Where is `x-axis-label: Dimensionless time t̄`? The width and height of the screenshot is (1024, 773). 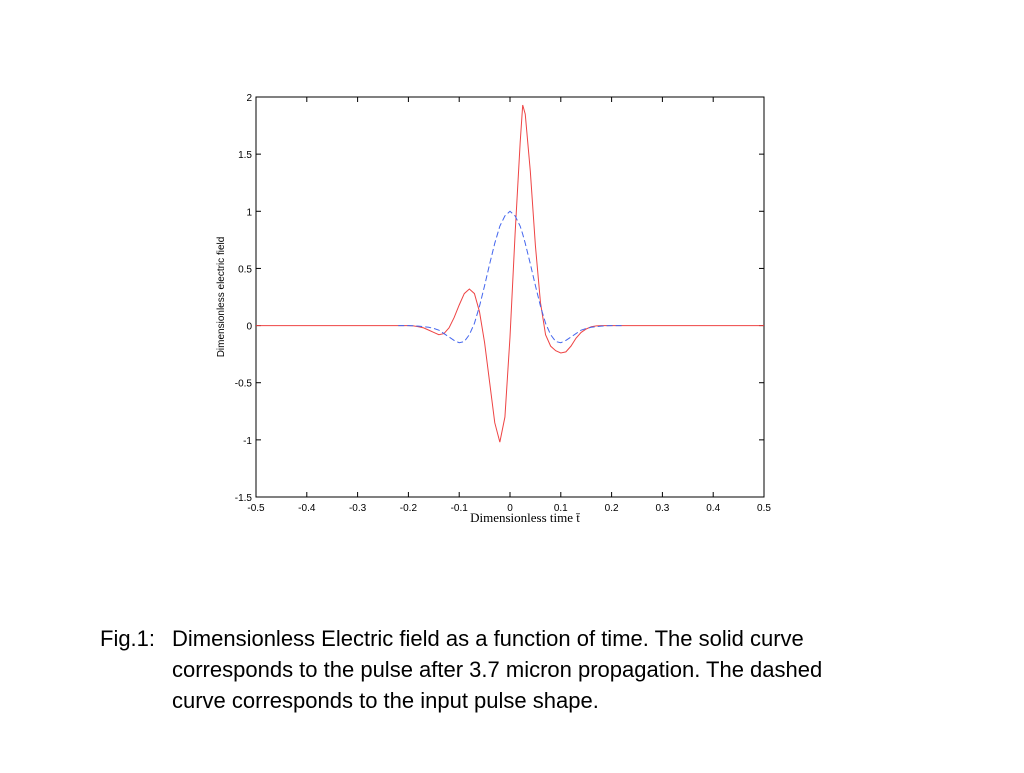 x-axis-label: Dimensionless time t̄ is located at coordinates (525, 517).